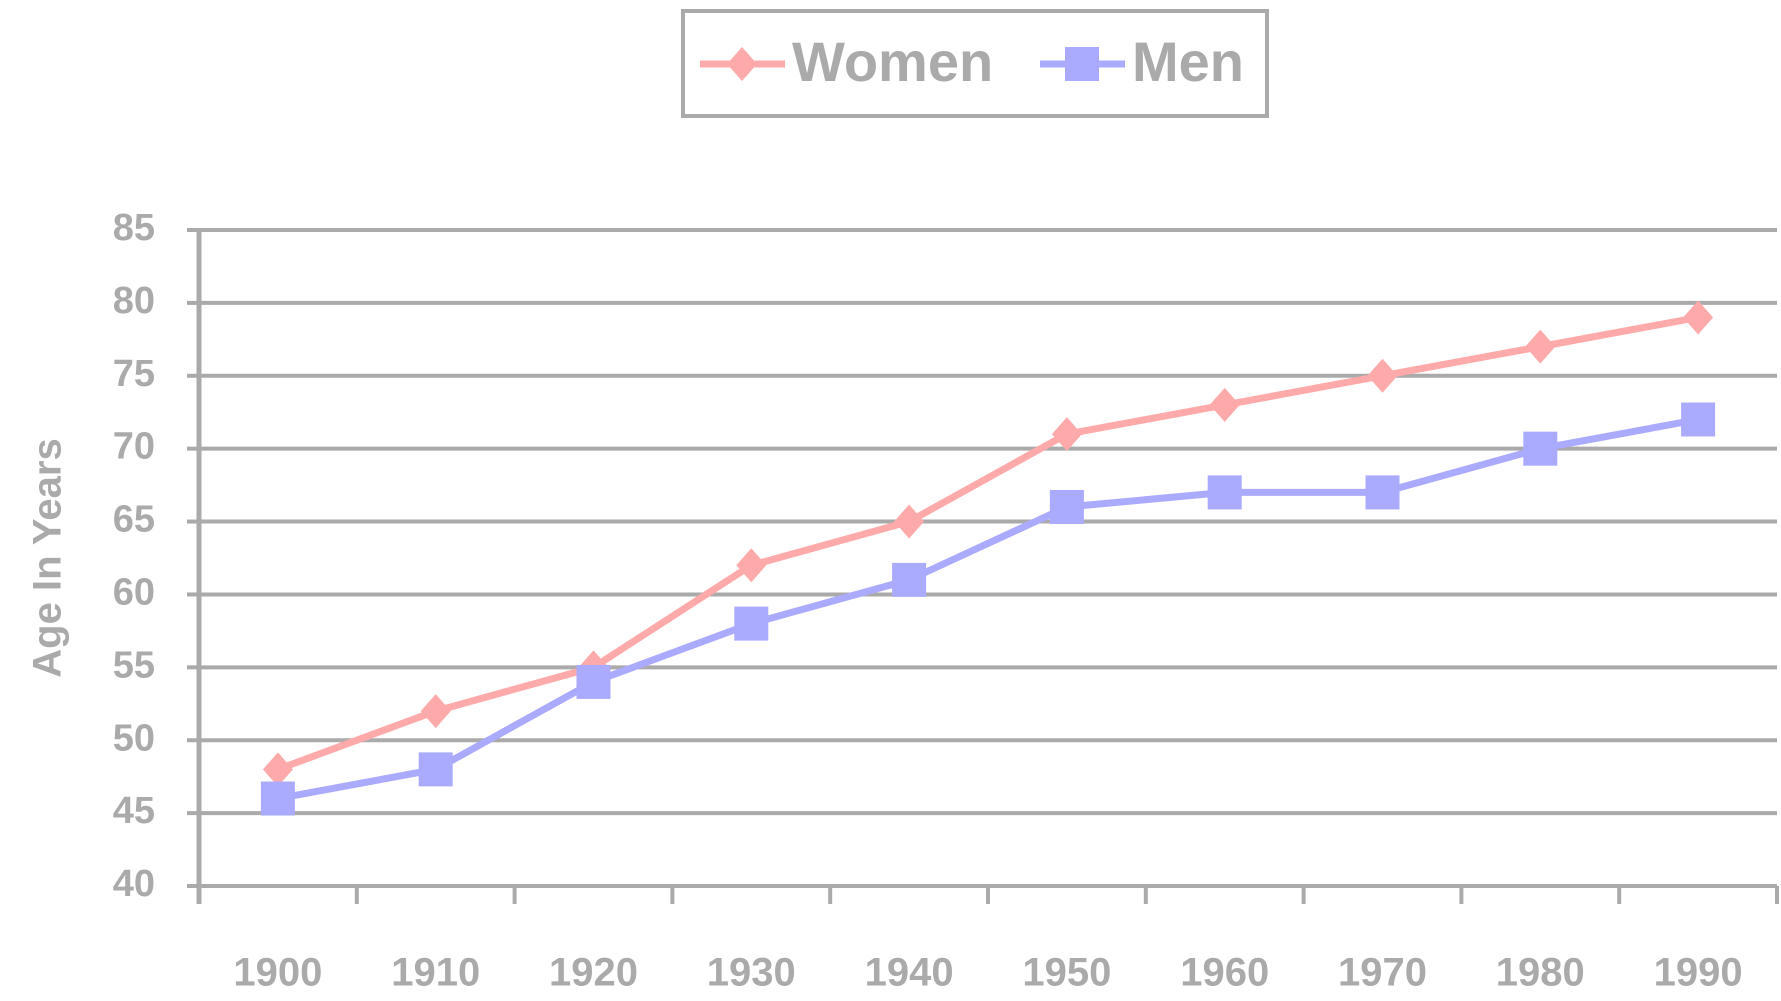  What do you see at coordinates (134, 665) in the screenshot?
I see `y-tick-label: 55` at bounding box center [134, 665].